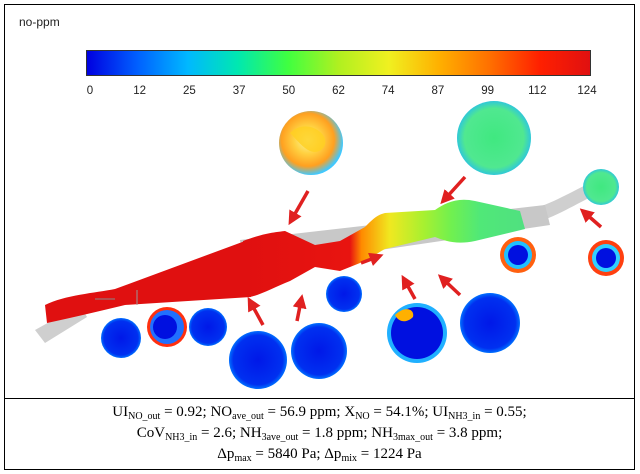  I want to click on colorbar-tick-label: 62, so click(338, 91).